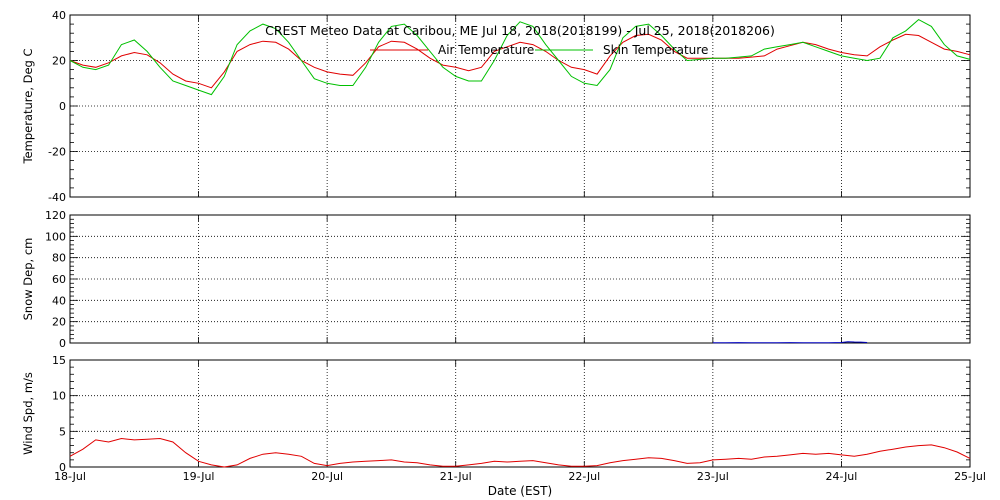 The height and width of the screenshot is (500, 1000). Describe the element at coordinates (713, 476) in the screenshot. I see `x-tick-label: 23-Jul` at that location.